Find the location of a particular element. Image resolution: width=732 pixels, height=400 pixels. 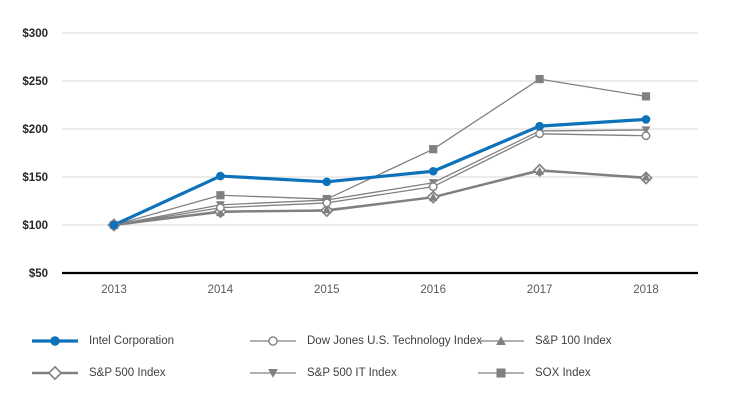

legend-label: Dow Jones U.S. Technology Index is located at coordinates (394, 341).